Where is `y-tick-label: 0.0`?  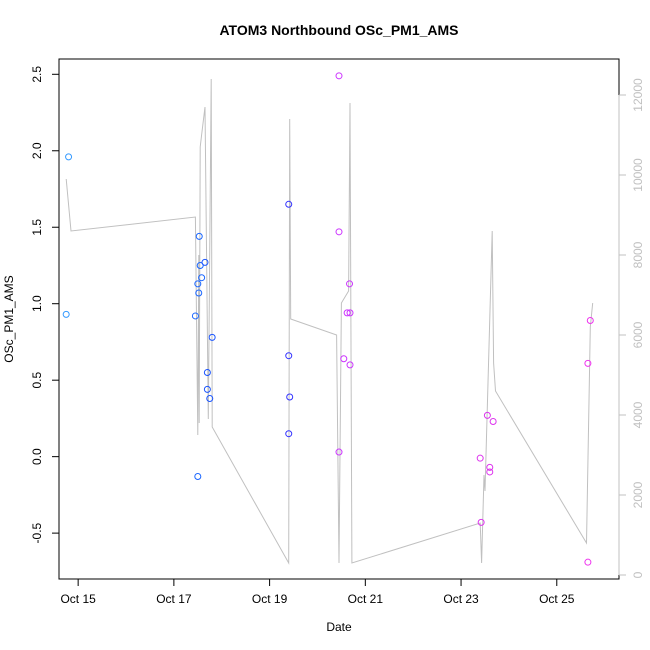
y-tick-label: 0.0 is located at coordinates (37, 456).